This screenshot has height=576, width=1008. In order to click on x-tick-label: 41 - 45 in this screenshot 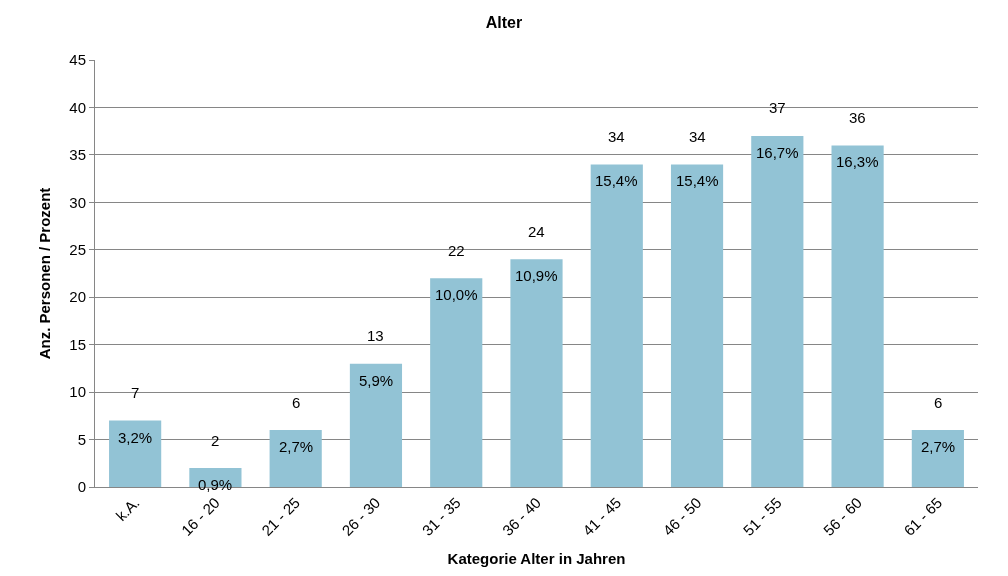, I will do `click(602, 516)`.